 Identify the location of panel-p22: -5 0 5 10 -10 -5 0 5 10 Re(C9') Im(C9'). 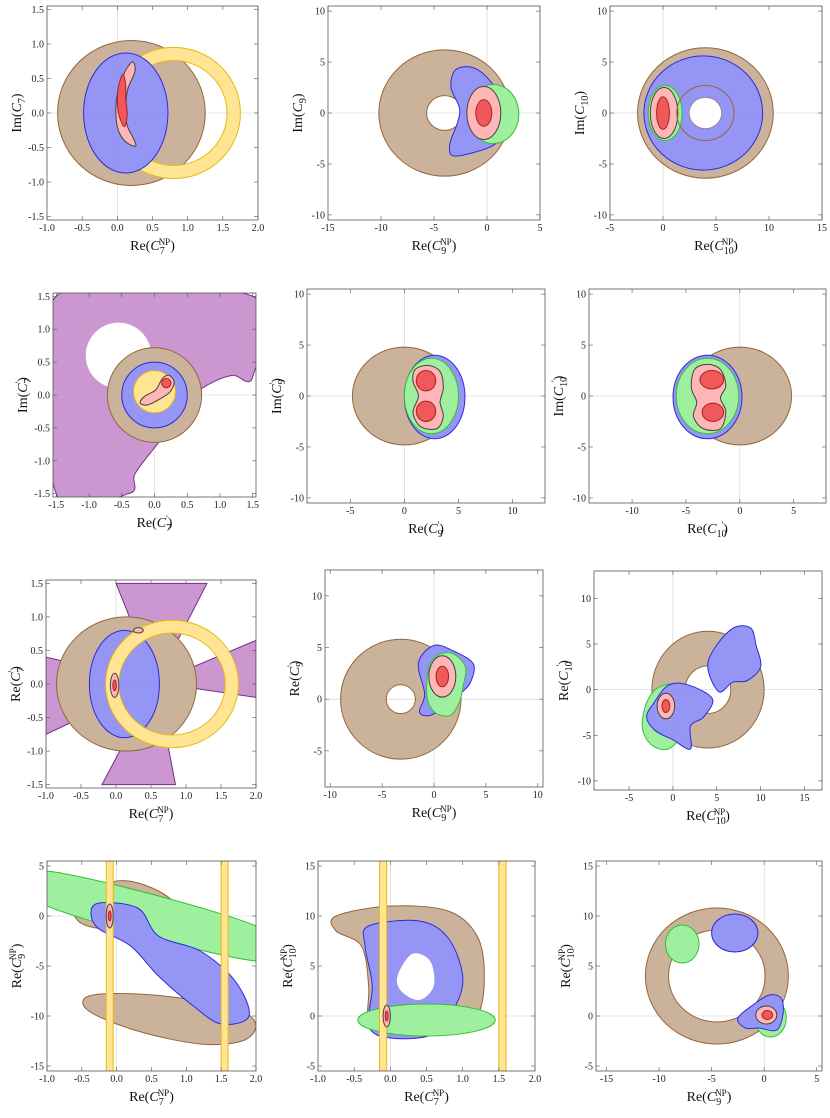
(407, 414).